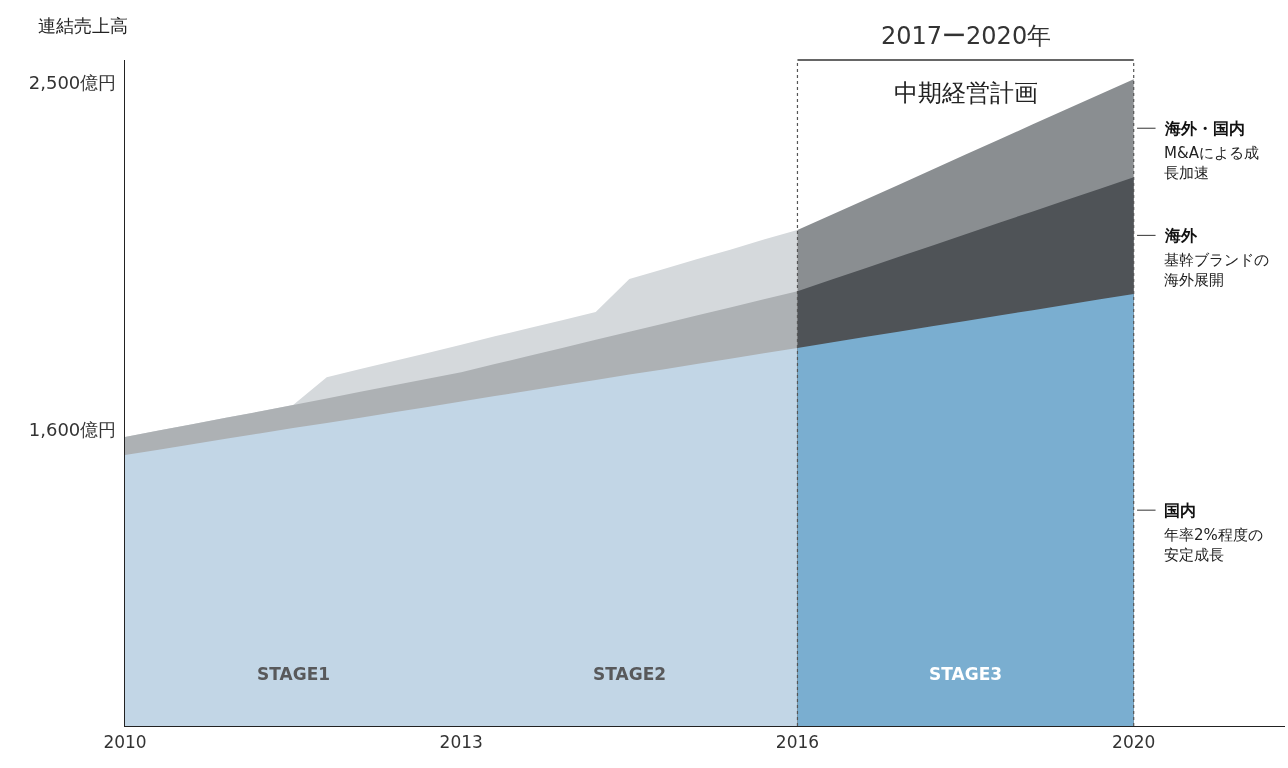 The height and width of the screenshot is (768, 1288). I want to click on annotation: STAGE2, so click(630, 674).